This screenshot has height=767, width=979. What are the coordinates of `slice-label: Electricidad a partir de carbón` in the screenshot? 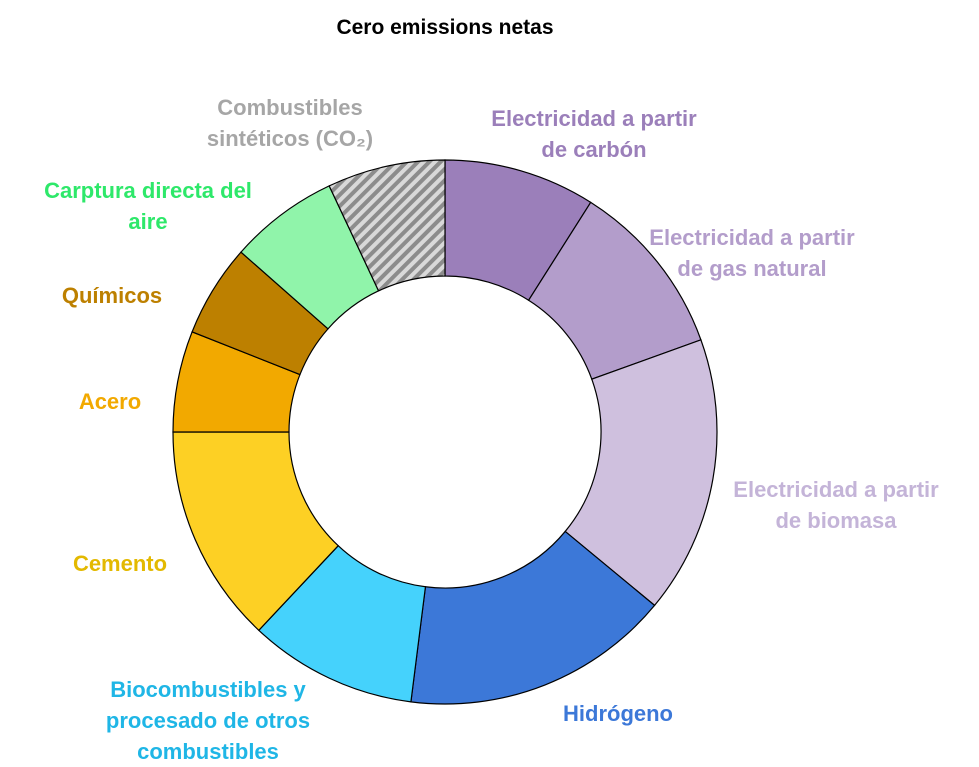 It's located at (594, 134).